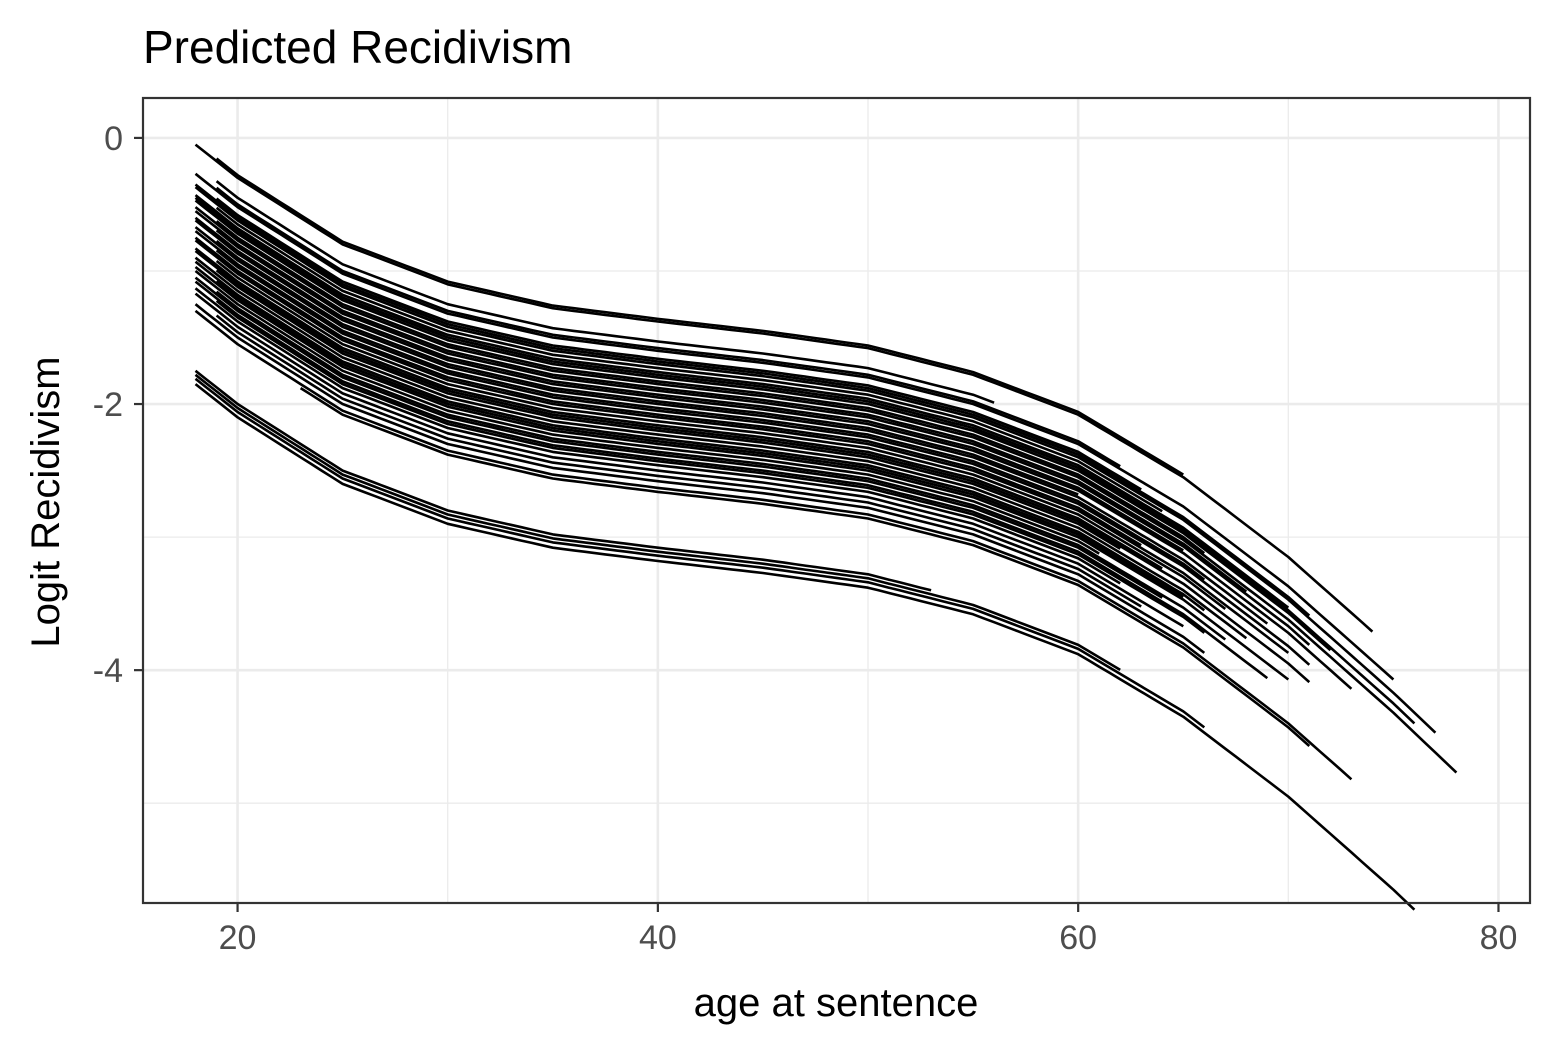  Describe the element at coordinates (113, 139) in the screenshot. I see `y-tick-label: 0` at that location.